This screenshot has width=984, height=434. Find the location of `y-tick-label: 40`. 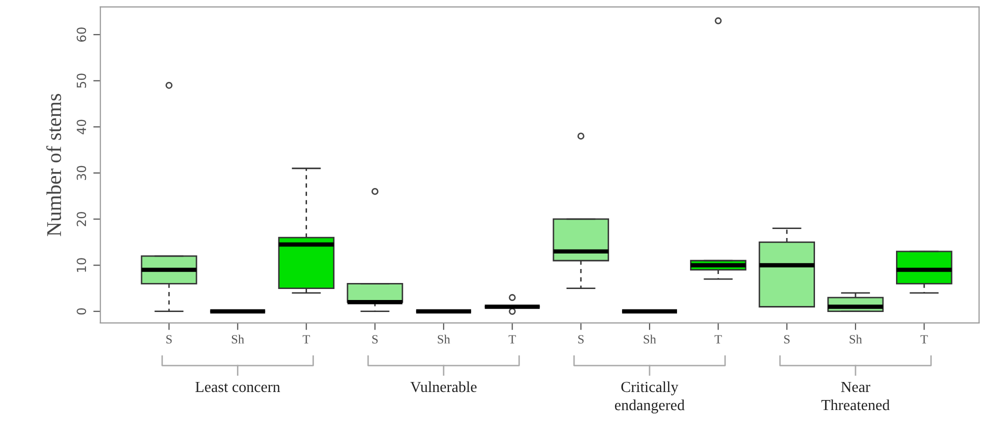

y-tick-label: 40 is located at coordinates (81, 127).